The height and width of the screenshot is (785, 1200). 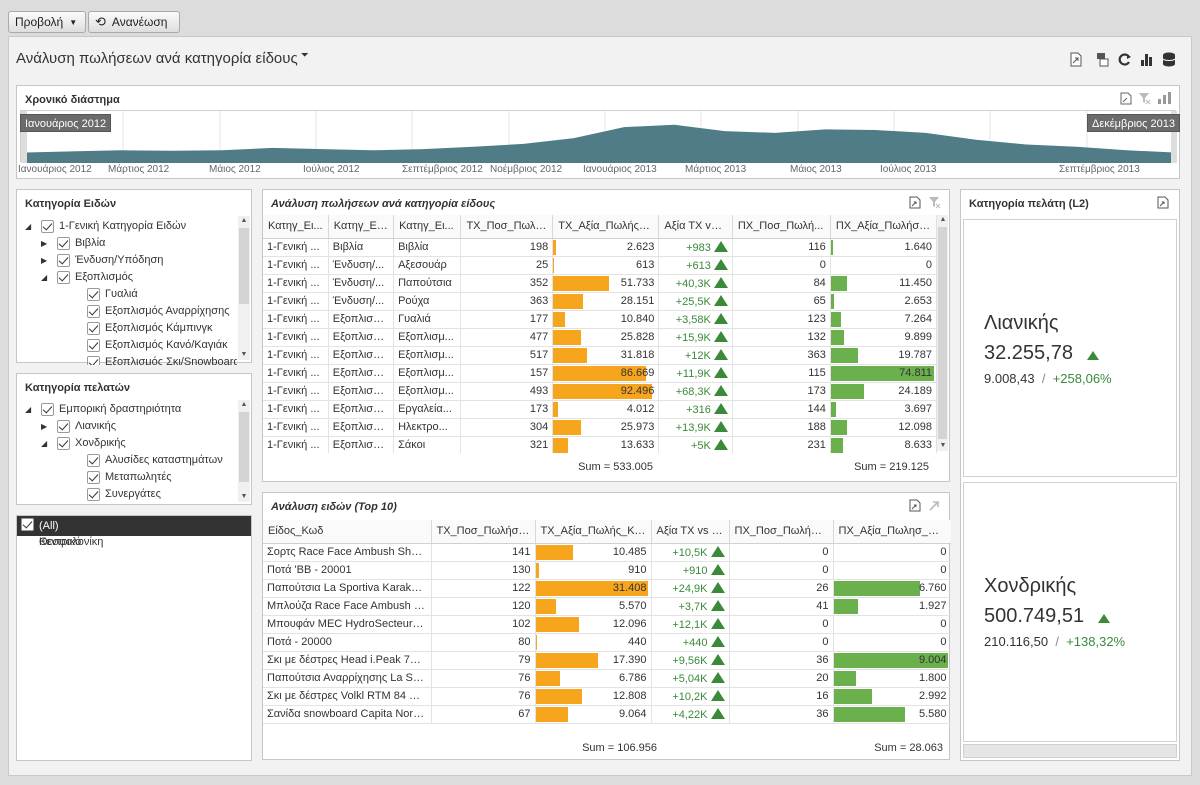 I want to click on bar-cell: 2.992, so click(x=892, y=696).